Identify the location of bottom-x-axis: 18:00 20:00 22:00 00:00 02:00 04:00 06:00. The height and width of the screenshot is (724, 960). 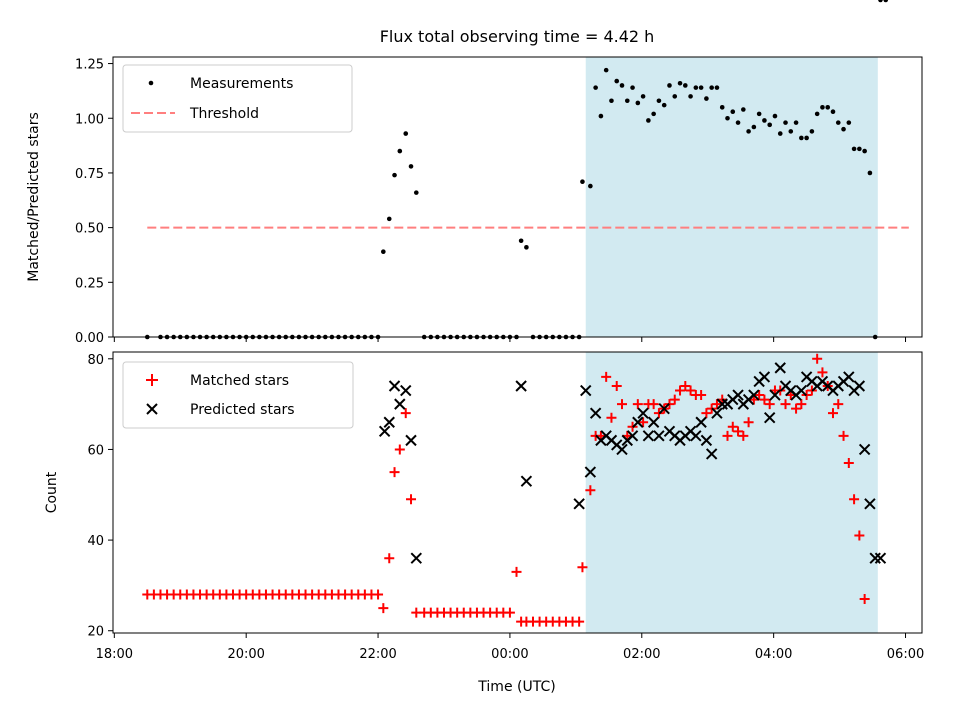
(510, 647).